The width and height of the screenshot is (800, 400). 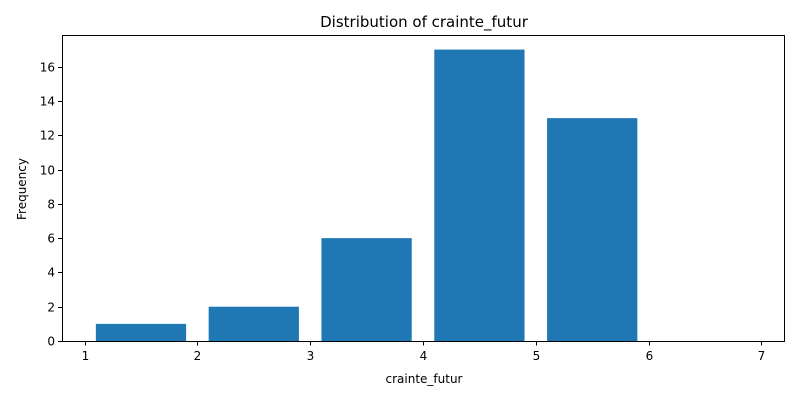 I want to click on chart-title: Distribution of crainte_futur, so click(x=424, y=22).